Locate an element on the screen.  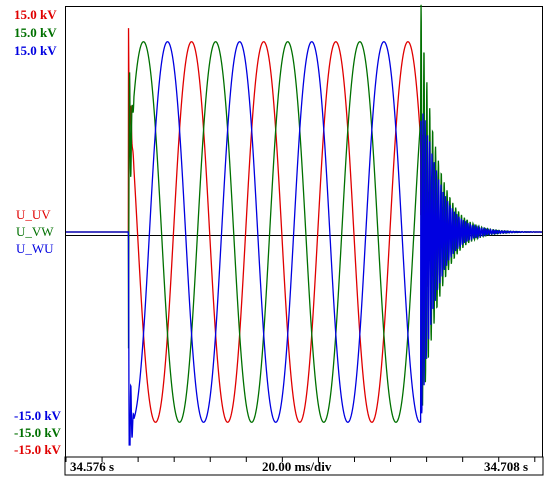
x-axis-ticks is located at coordinates (300, 459).